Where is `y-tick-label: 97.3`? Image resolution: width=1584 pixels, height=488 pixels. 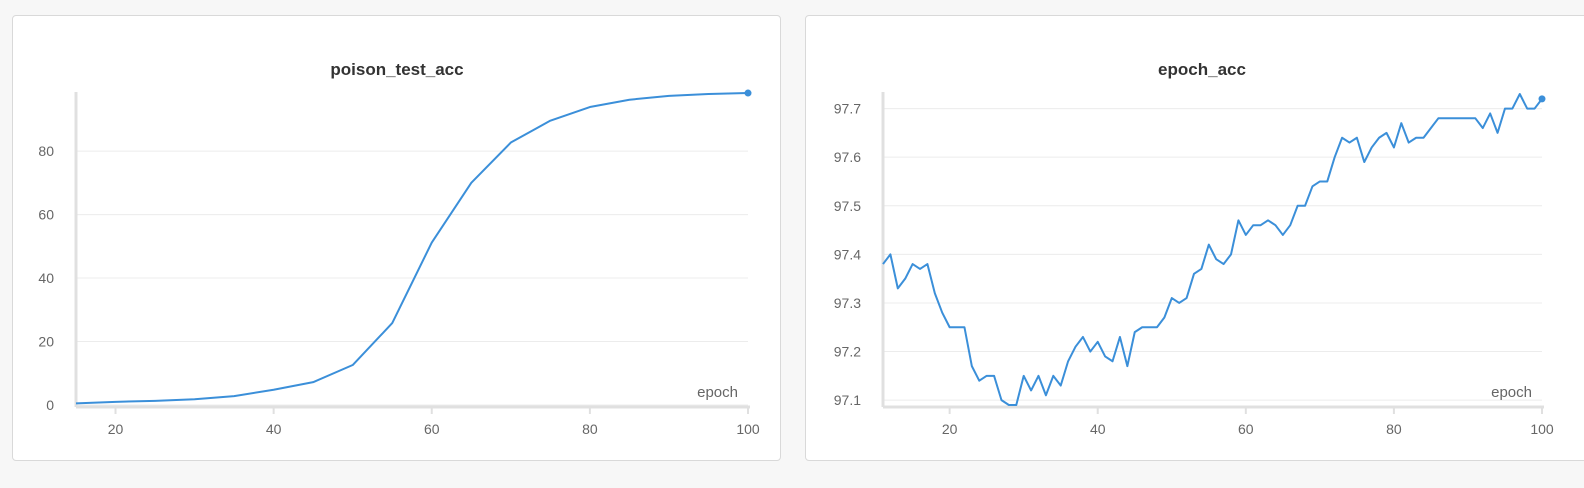
y-tick-label: 97.3 is located at coordinates (847, 303).